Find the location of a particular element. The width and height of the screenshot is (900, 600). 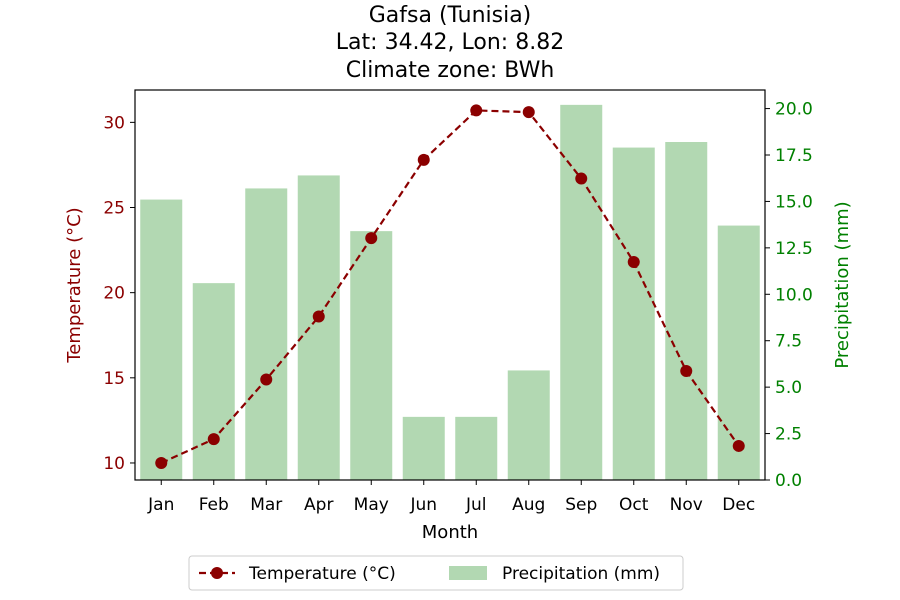

x-tick-label-nov: Nov is located at coordinates (686, 505).